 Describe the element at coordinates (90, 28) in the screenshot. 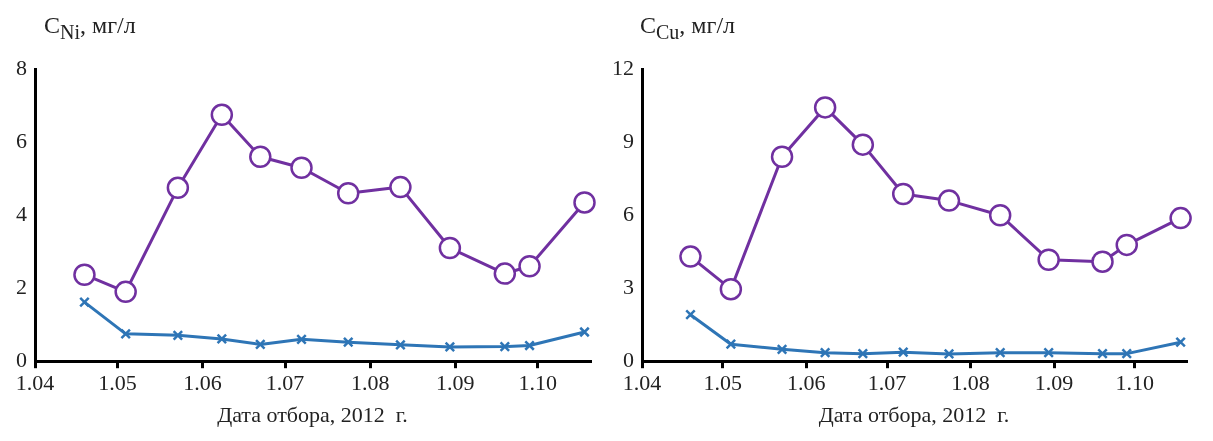

I see `y-axis-title: C$_{Ni}$, мг/л` at that location.